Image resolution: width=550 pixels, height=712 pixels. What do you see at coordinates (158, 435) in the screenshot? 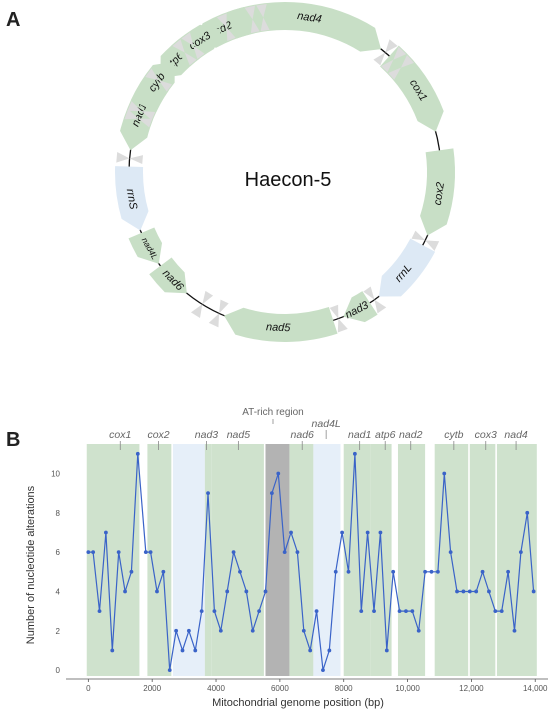
I see `region-label-cox2: cox2` at bounding box center [158, 435].